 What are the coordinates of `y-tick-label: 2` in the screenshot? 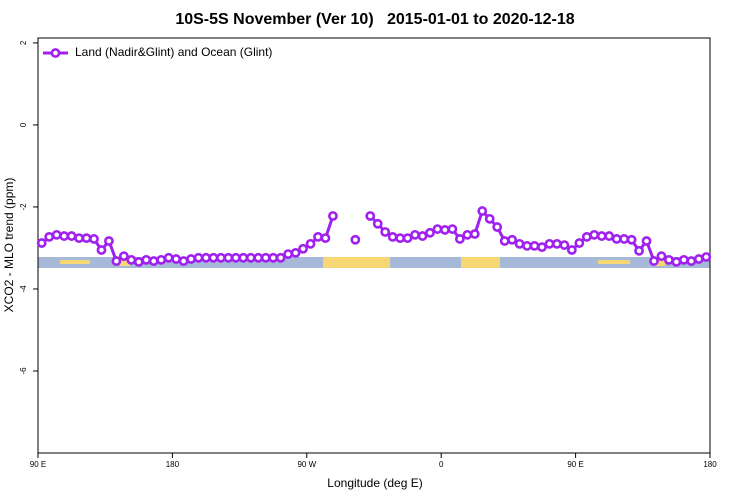 It's located at (23, 42).